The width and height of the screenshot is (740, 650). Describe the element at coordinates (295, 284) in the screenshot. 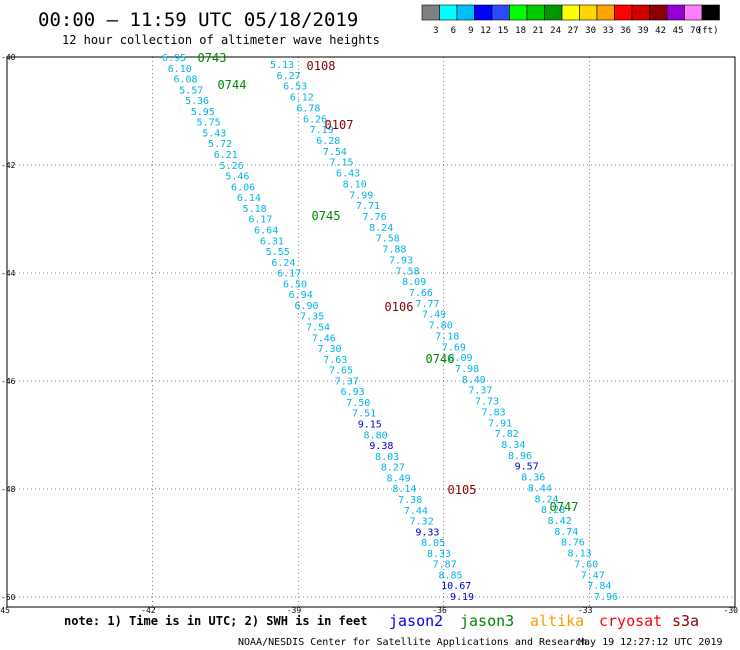

I see `obs-value-track-a: 6.50` at that location.